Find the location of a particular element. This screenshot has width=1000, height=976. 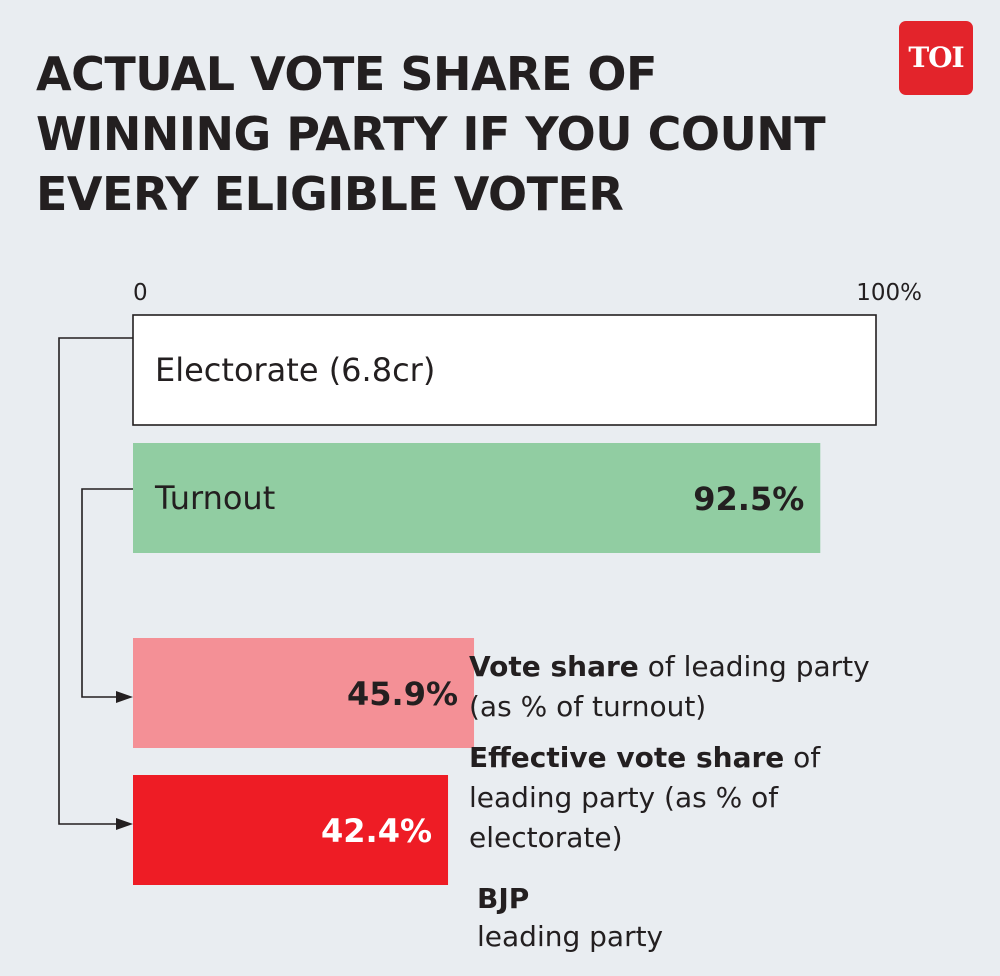

connector-electorate-to-effective is located at coordinates (95, 581).